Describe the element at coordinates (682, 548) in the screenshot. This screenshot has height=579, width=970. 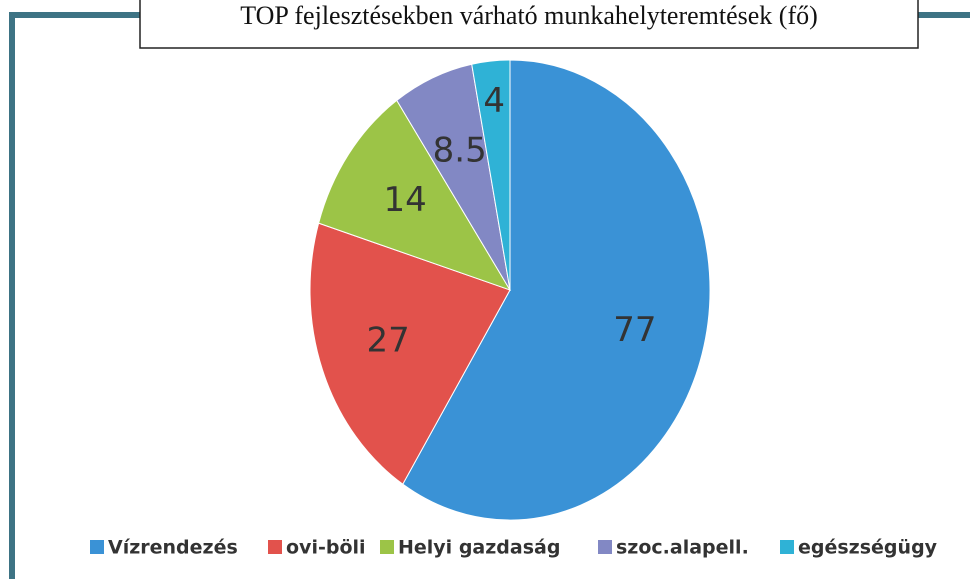
I see `legend-label: szoc.alapell.` at that location.